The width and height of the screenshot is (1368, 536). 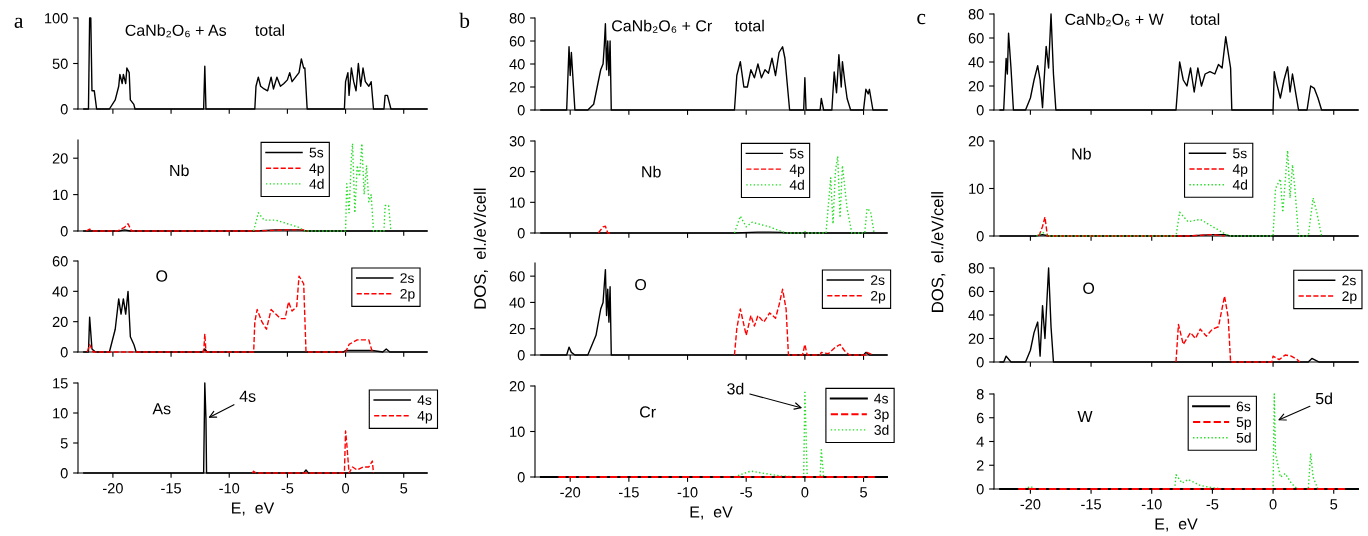 What do you see at coordinates (60, 63) in the screenshot?
I see `y-tick-label: 50` at bounding box center [60, 63].